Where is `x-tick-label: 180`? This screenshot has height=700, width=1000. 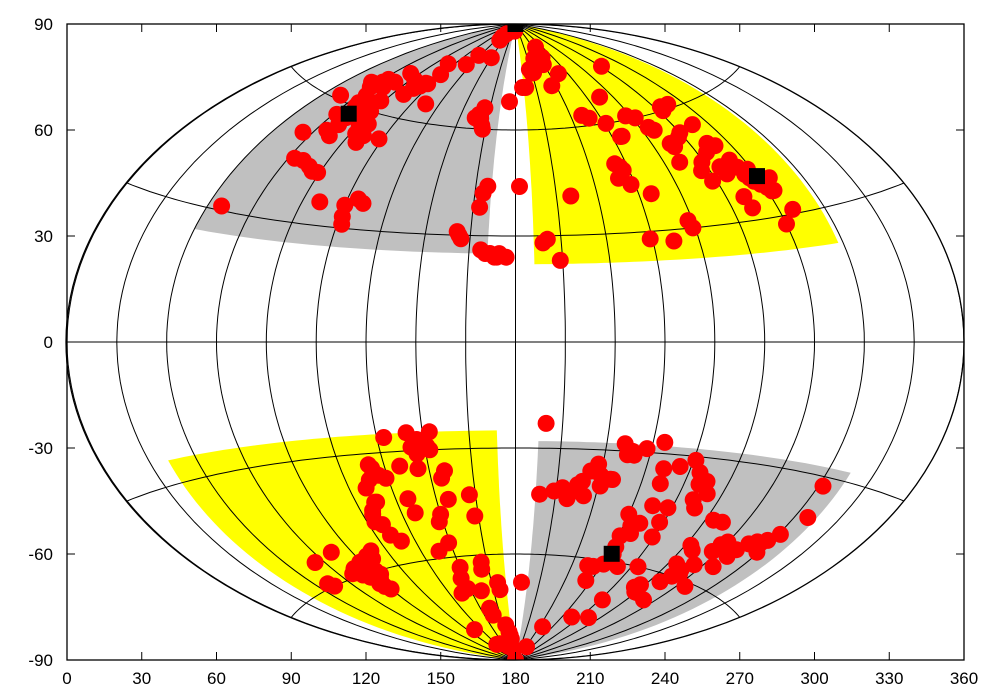
x-tick-label: 180 is located at coordinates (515, 678).